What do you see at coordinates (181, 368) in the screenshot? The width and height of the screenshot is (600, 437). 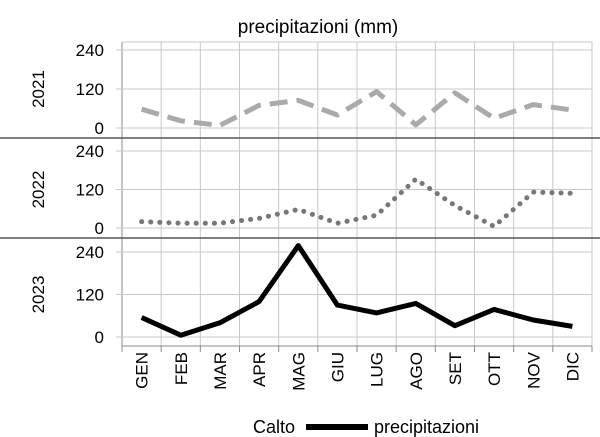 I see `x-tick-label: FEB` at bounding box center [181, 368].